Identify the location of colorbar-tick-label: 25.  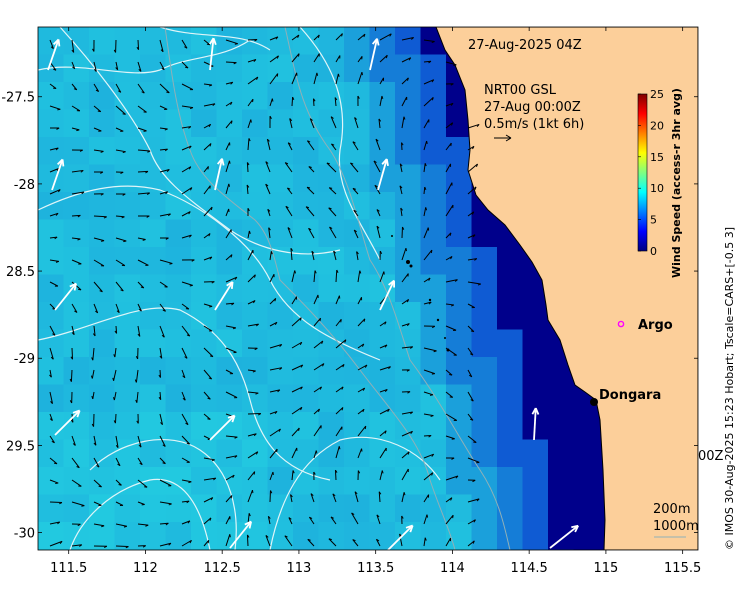
(657, 94).